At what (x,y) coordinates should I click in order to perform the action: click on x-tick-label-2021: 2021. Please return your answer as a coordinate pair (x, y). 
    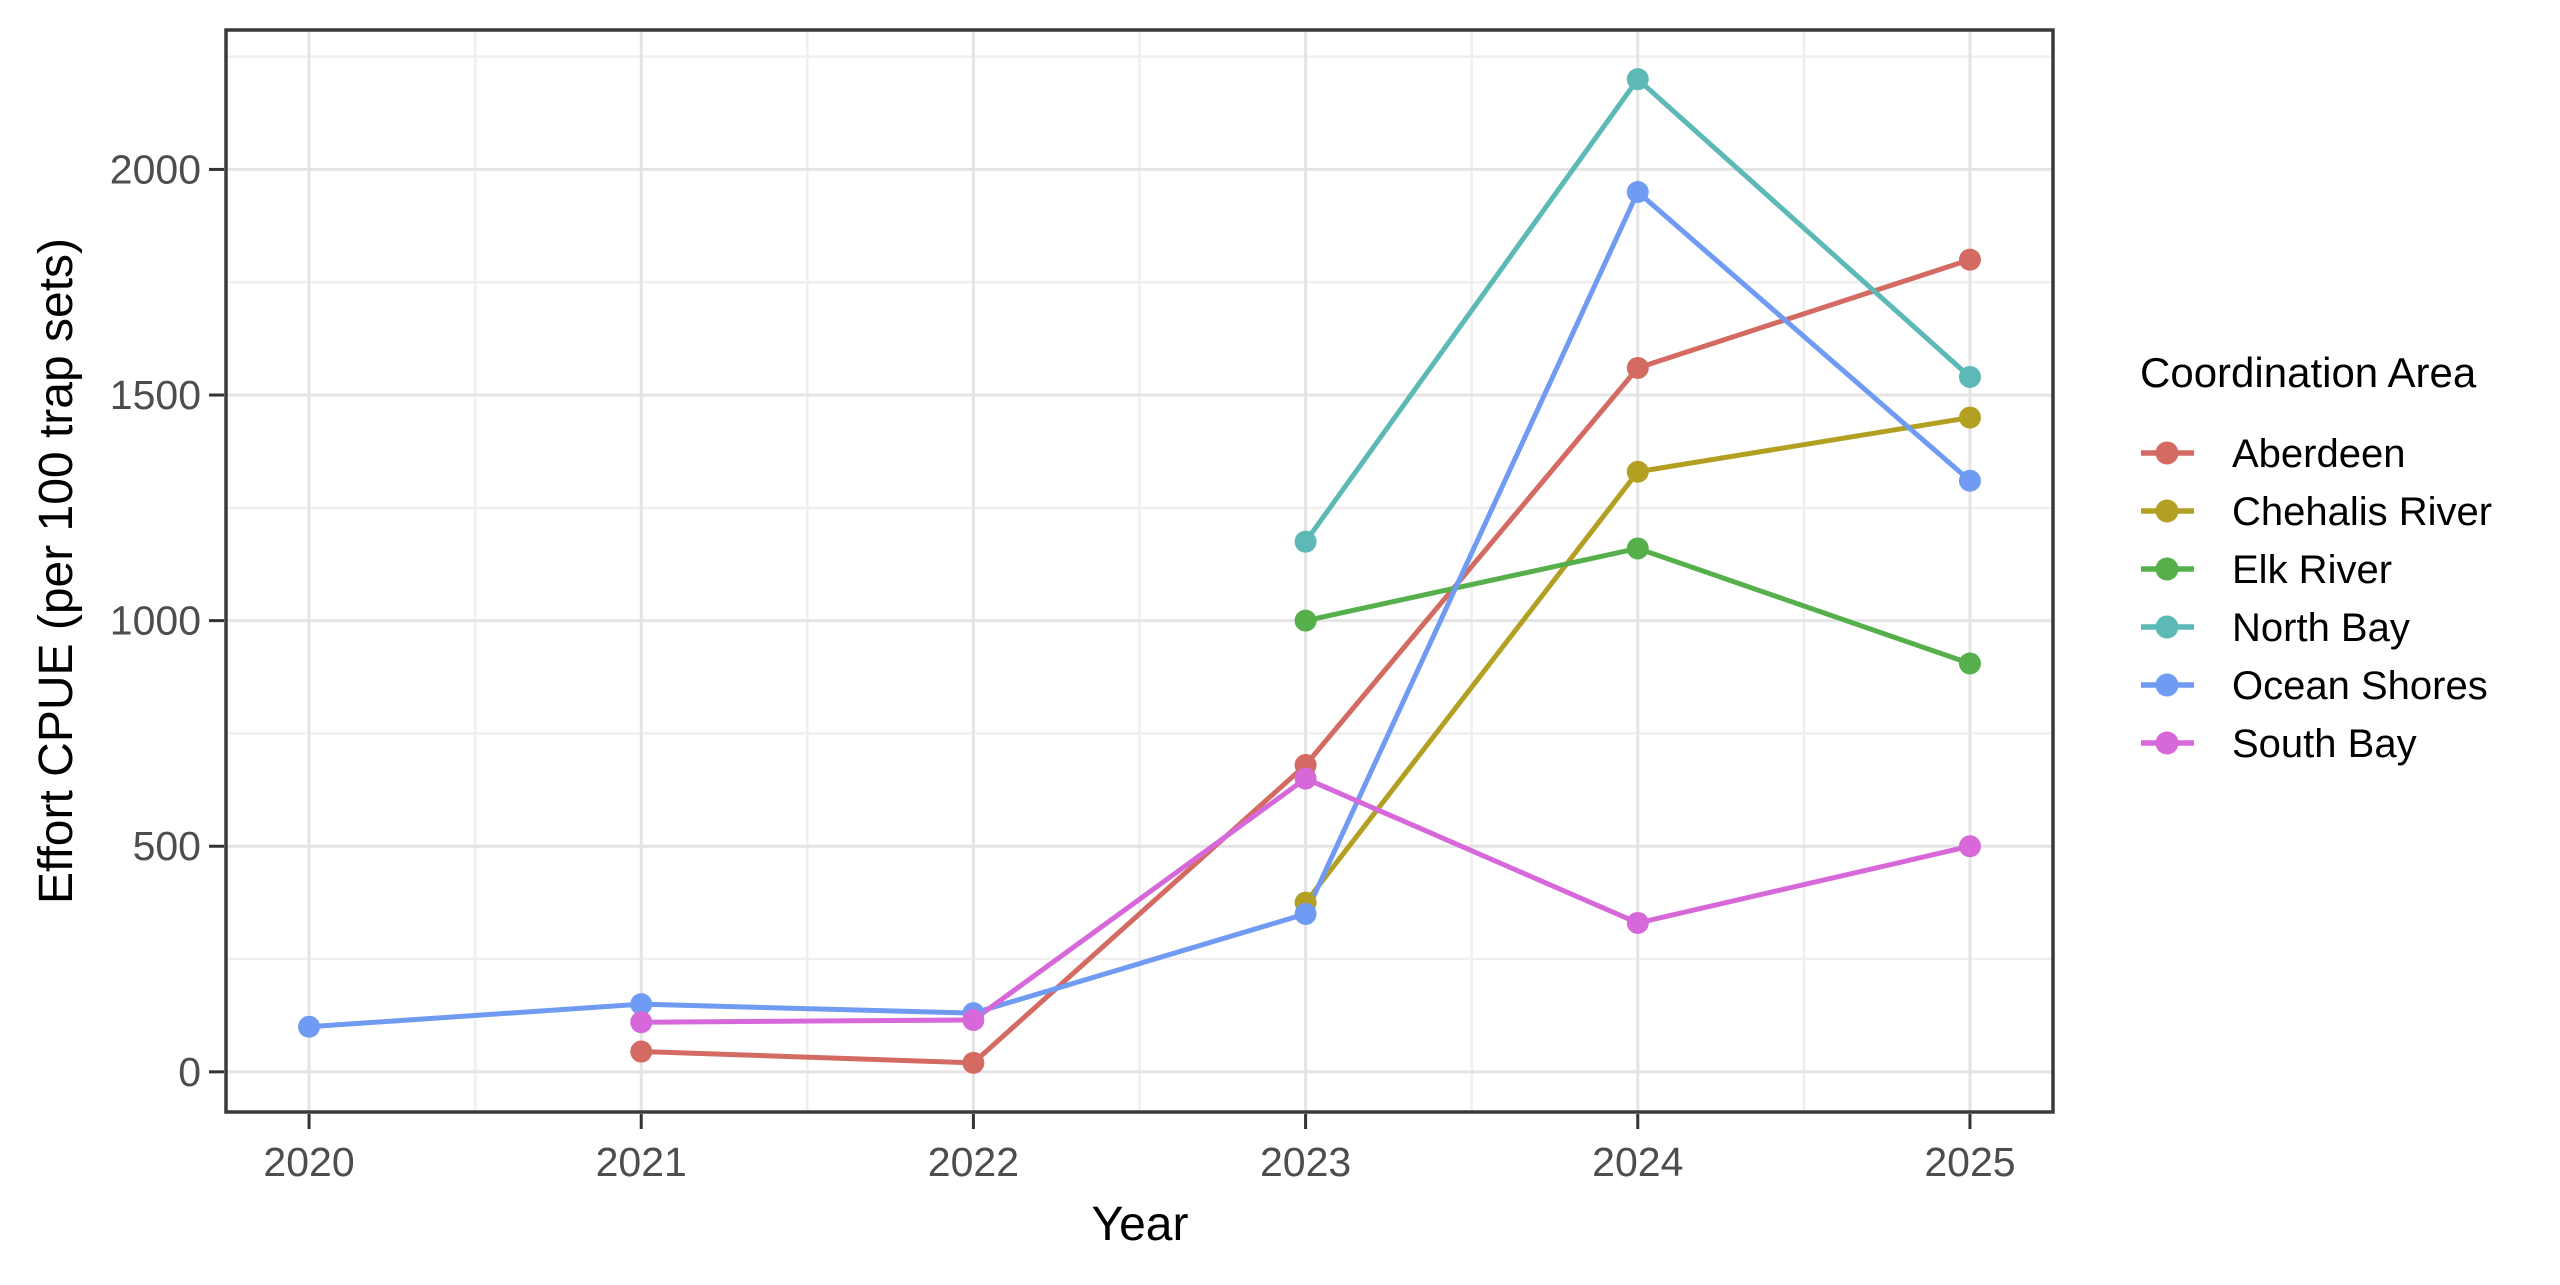
    Looking at the image, I should click on (641, 1162).